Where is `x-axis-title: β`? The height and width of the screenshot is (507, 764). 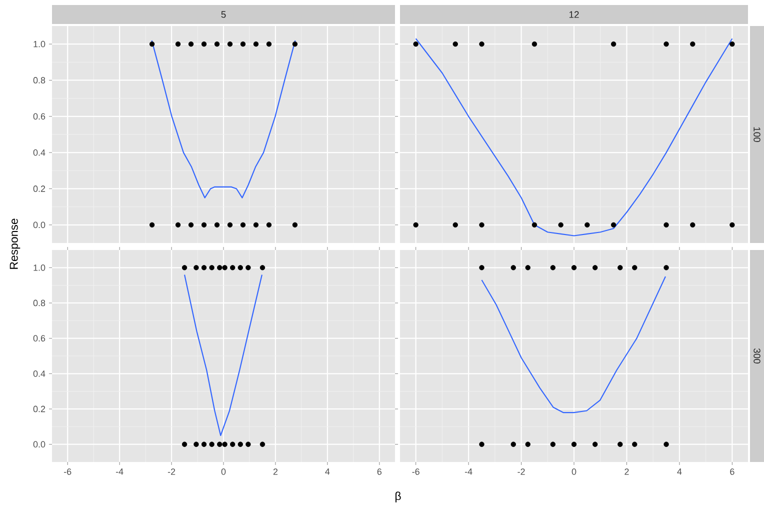 x-axis-title: β is located at coordinates (398, 497).